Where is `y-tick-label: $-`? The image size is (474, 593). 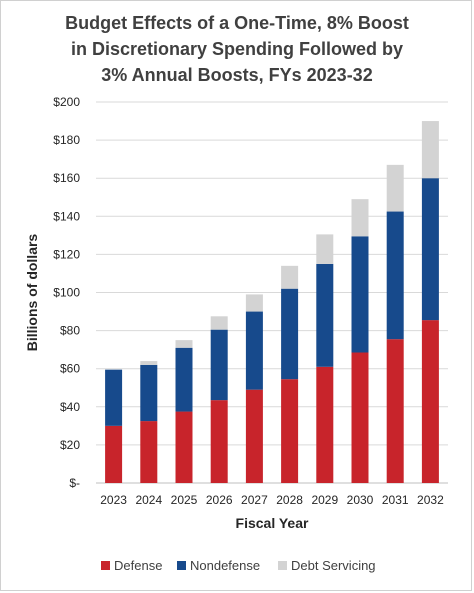
y-tick-label: $- is located at coordinates (74, 483).